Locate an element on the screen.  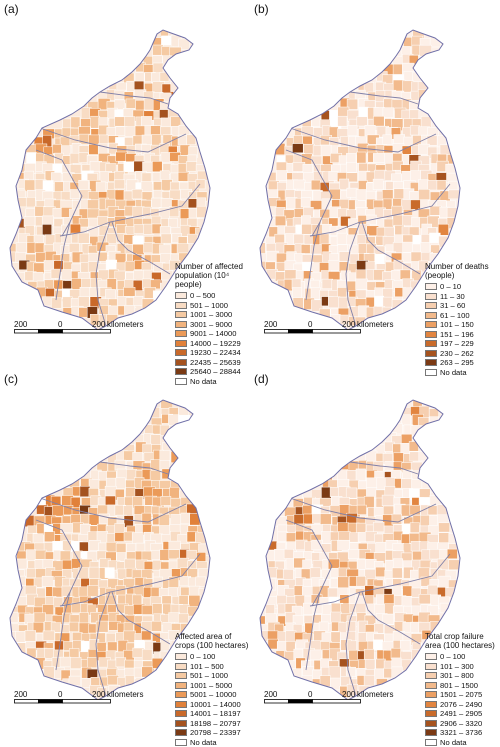
legend-label: 1001 – 3000 is located at coordinates (211, 314).